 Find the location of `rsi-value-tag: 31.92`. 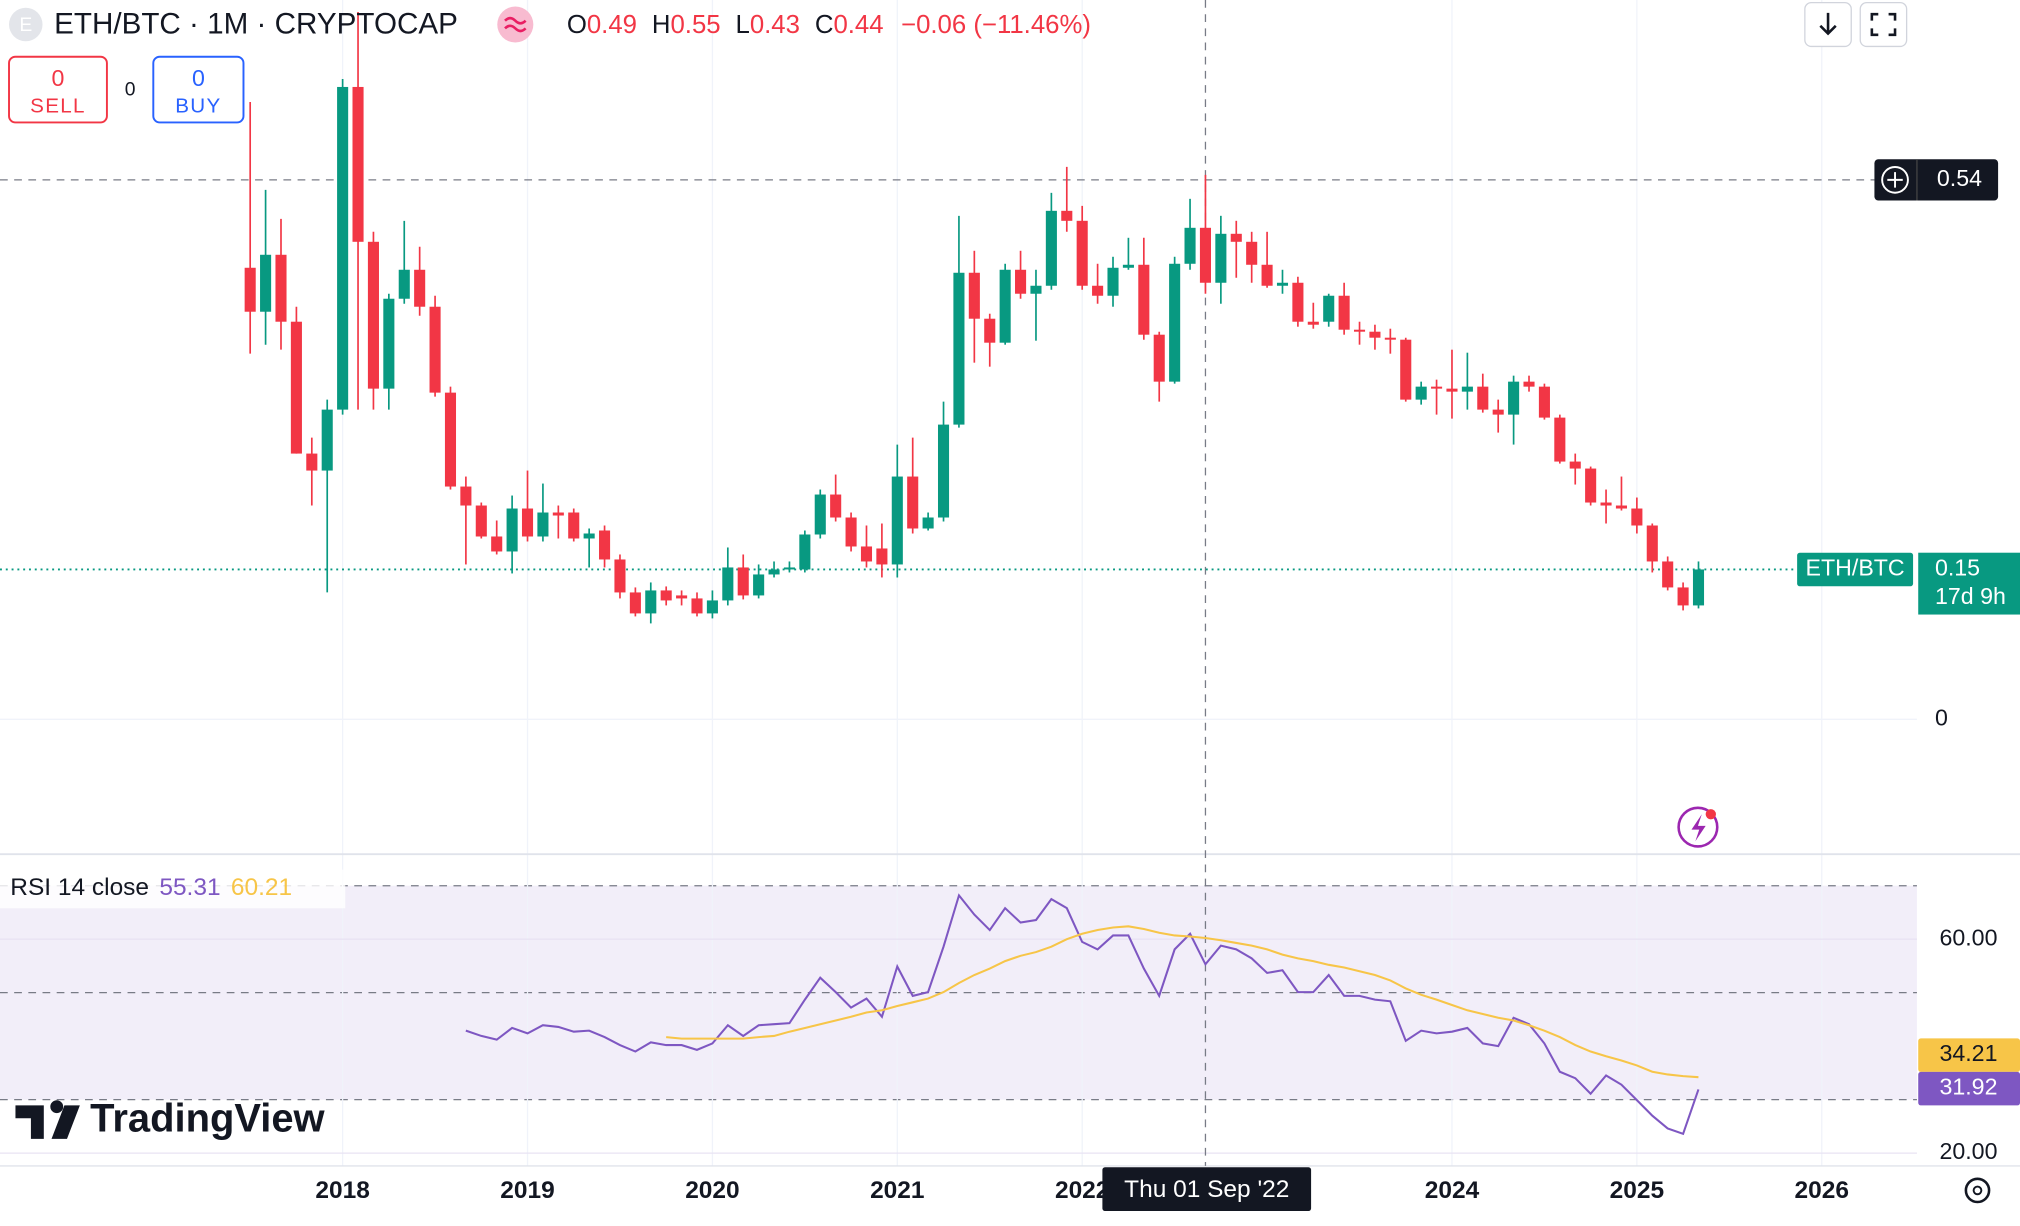

rsi-value-tag: 31.92 is located at coordinates (1968, 1087).